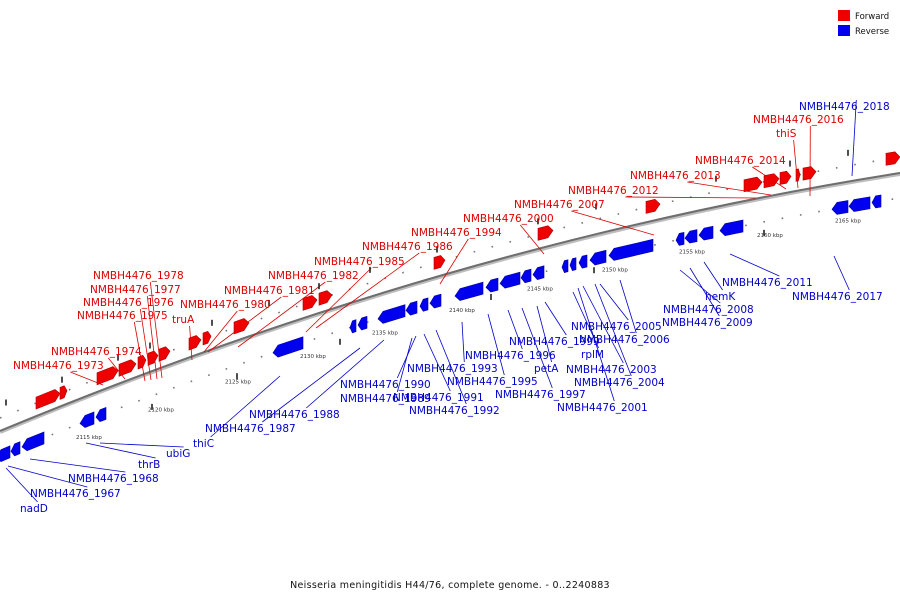 The width and height of the screenshot is (900, 600). What do you see at coordinates (708, 310) in the screenshot?
I see `reverse-gene-label: NMBH4476_2008` at bounding box center [708, 310].